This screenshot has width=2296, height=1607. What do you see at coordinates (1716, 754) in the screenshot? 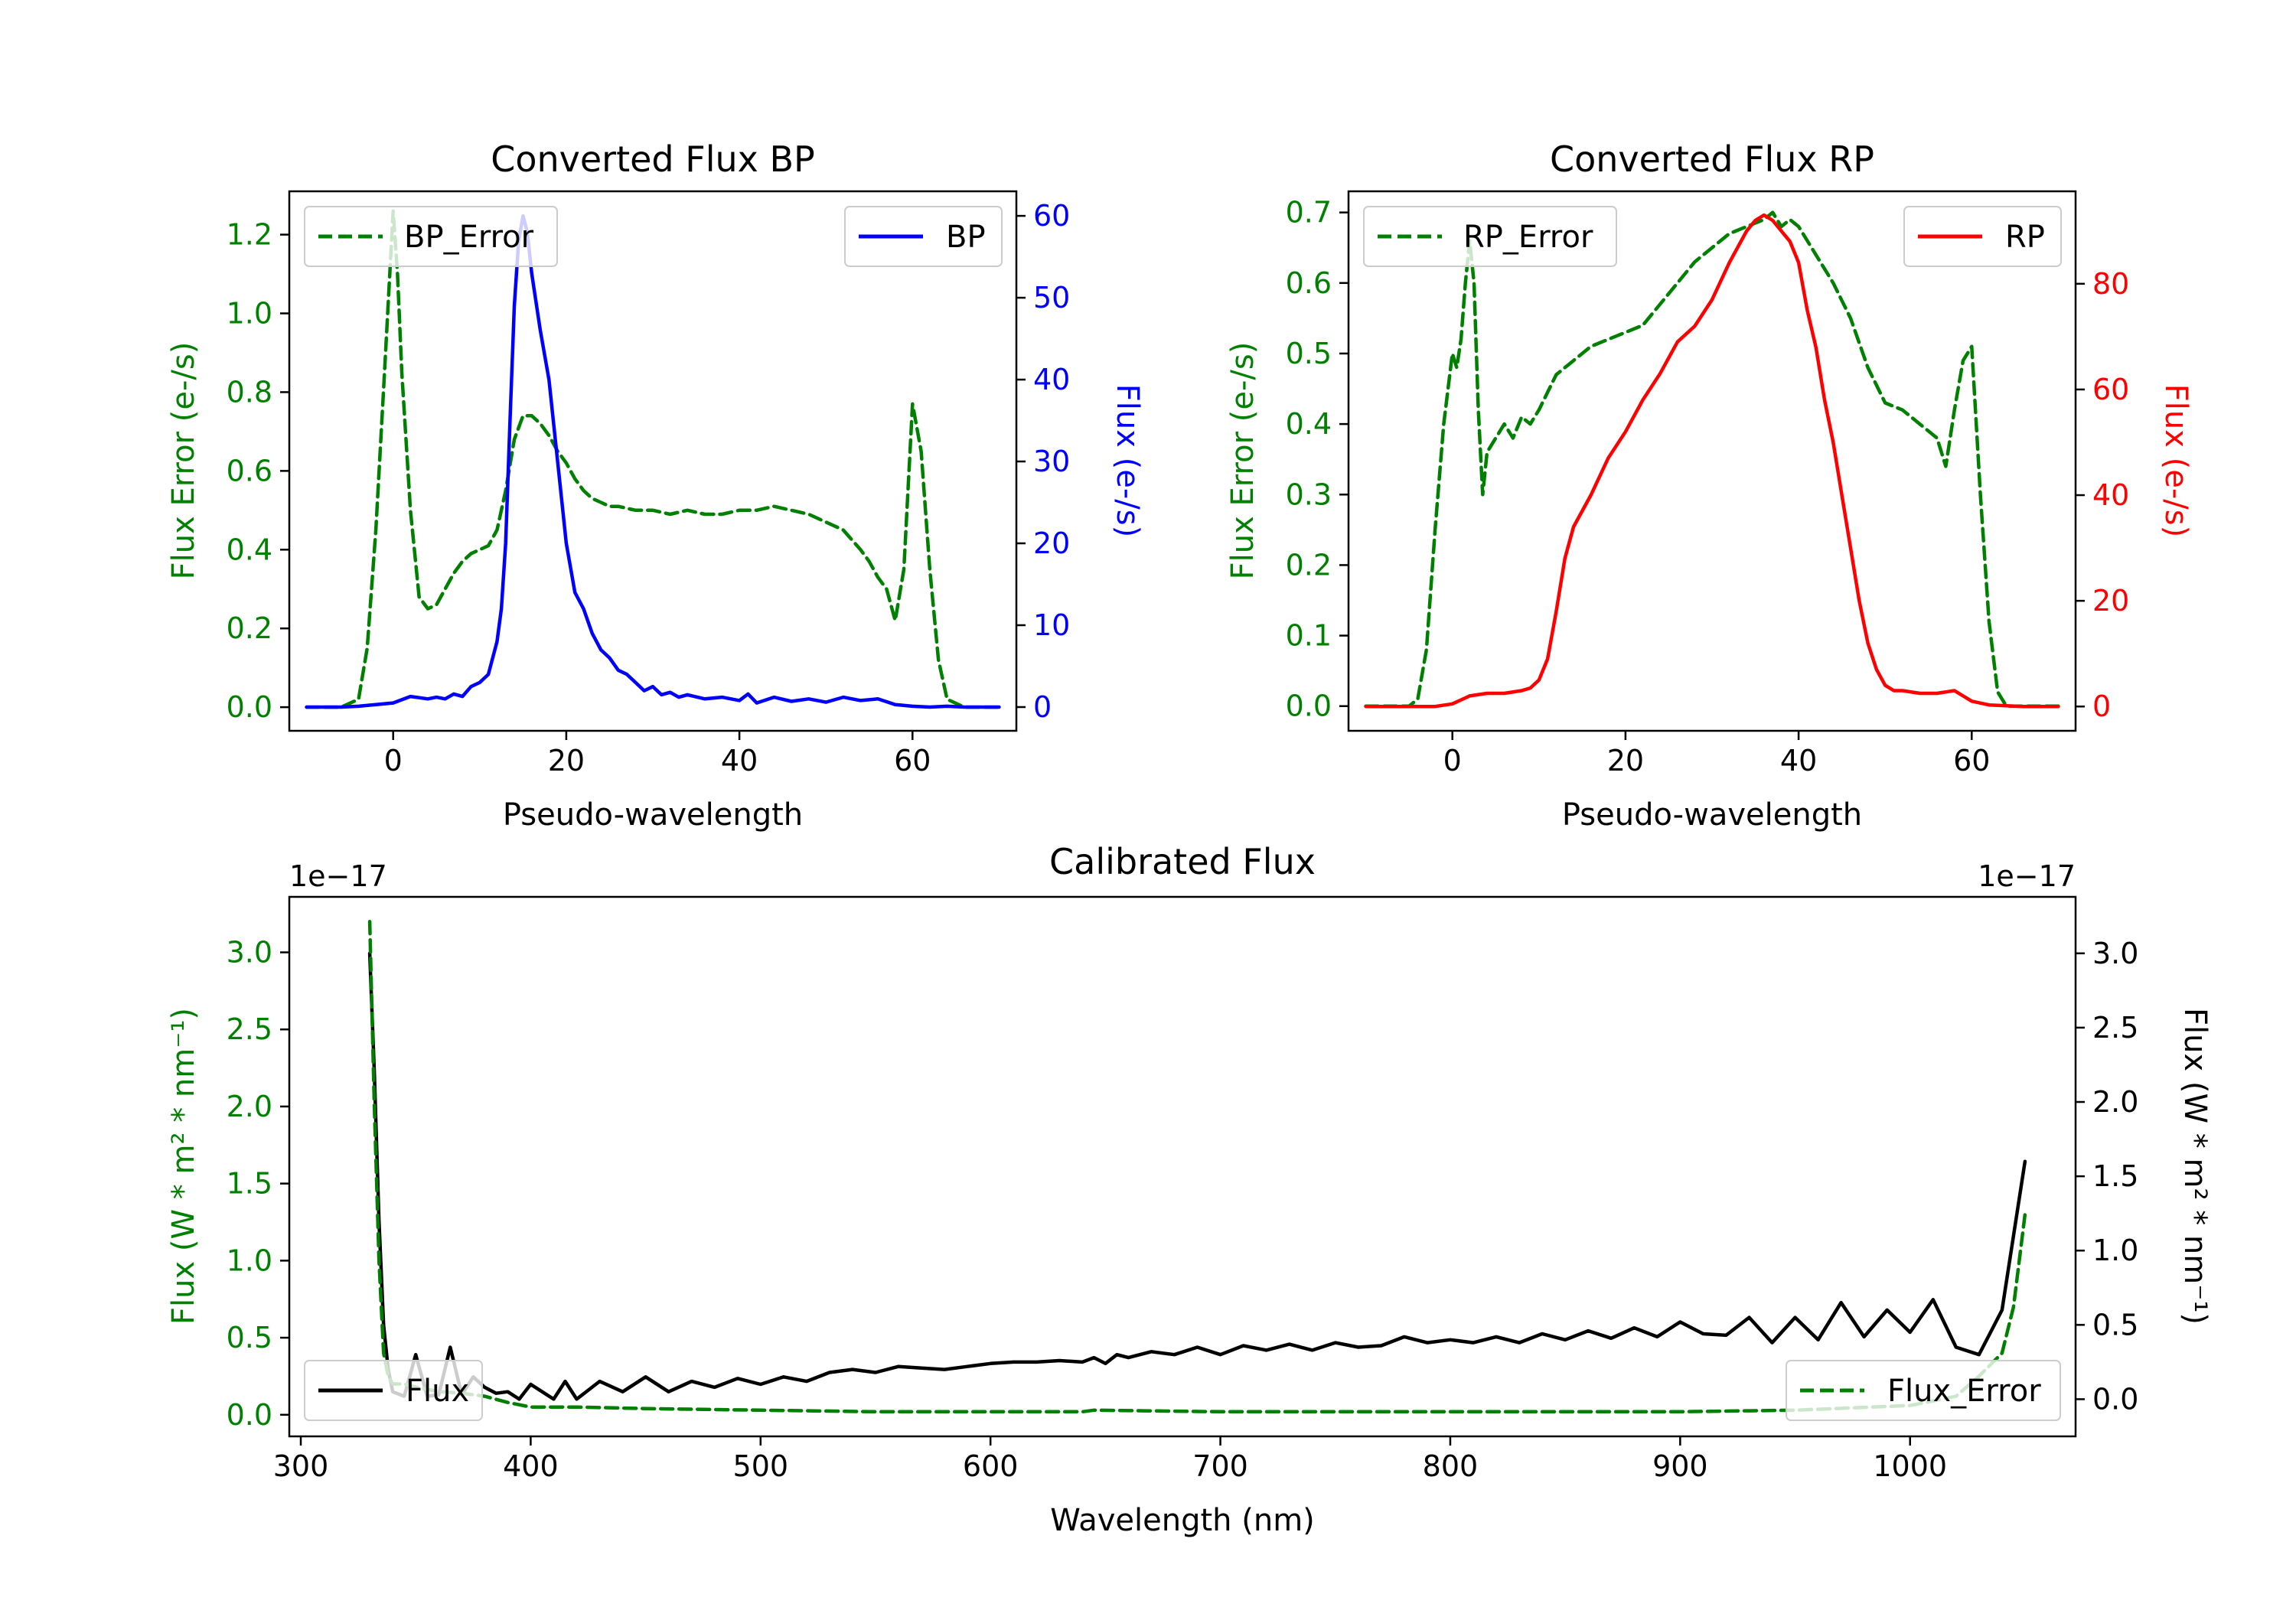
I see `rp-x-ticks: 0 20 40 60` at bounding box center [1716, 754].